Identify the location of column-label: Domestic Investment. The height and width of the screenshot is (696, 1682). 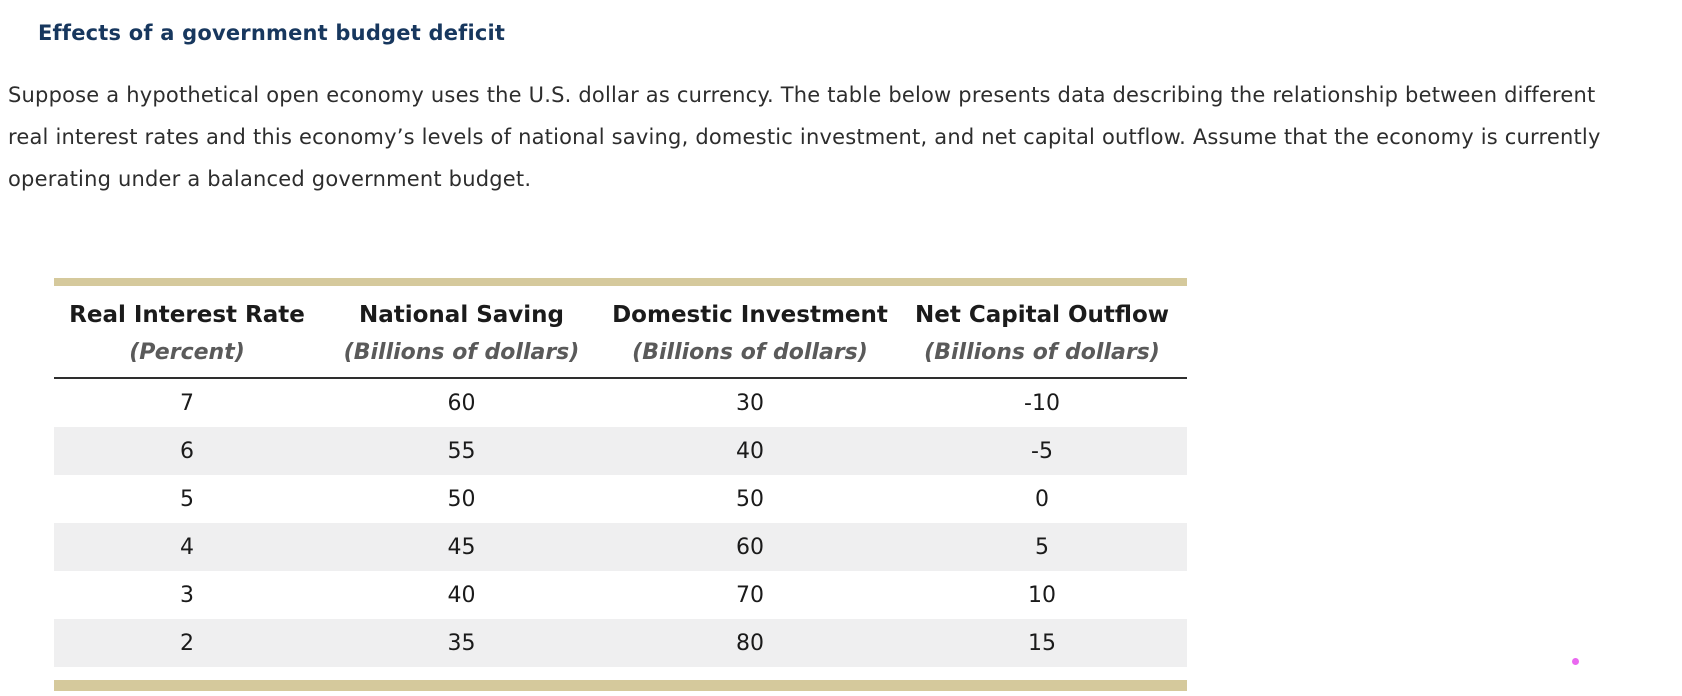
(750, 315).